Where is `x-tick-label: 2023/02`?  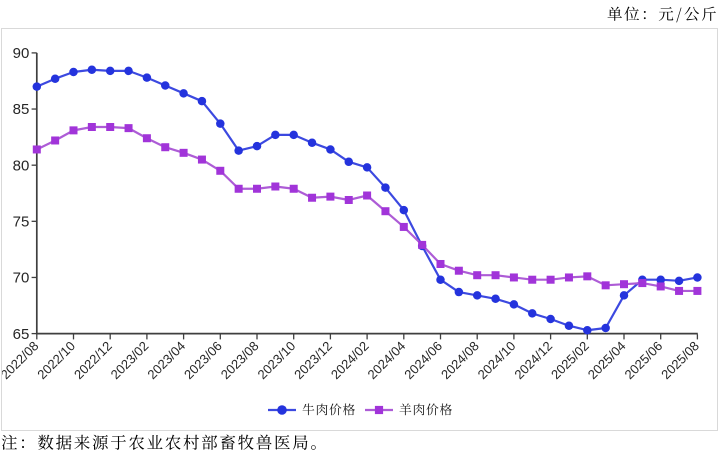 x-tick-label: 2023/02 is located at coordinates (130, 360).